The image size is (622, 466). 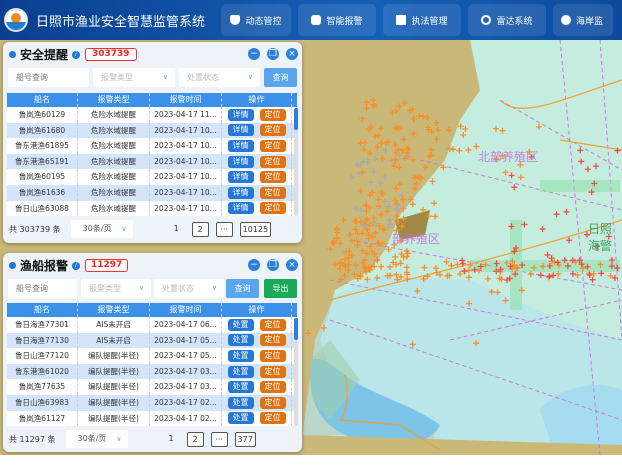 I want to click on details-button: 详情, so click(x=240, y=161).